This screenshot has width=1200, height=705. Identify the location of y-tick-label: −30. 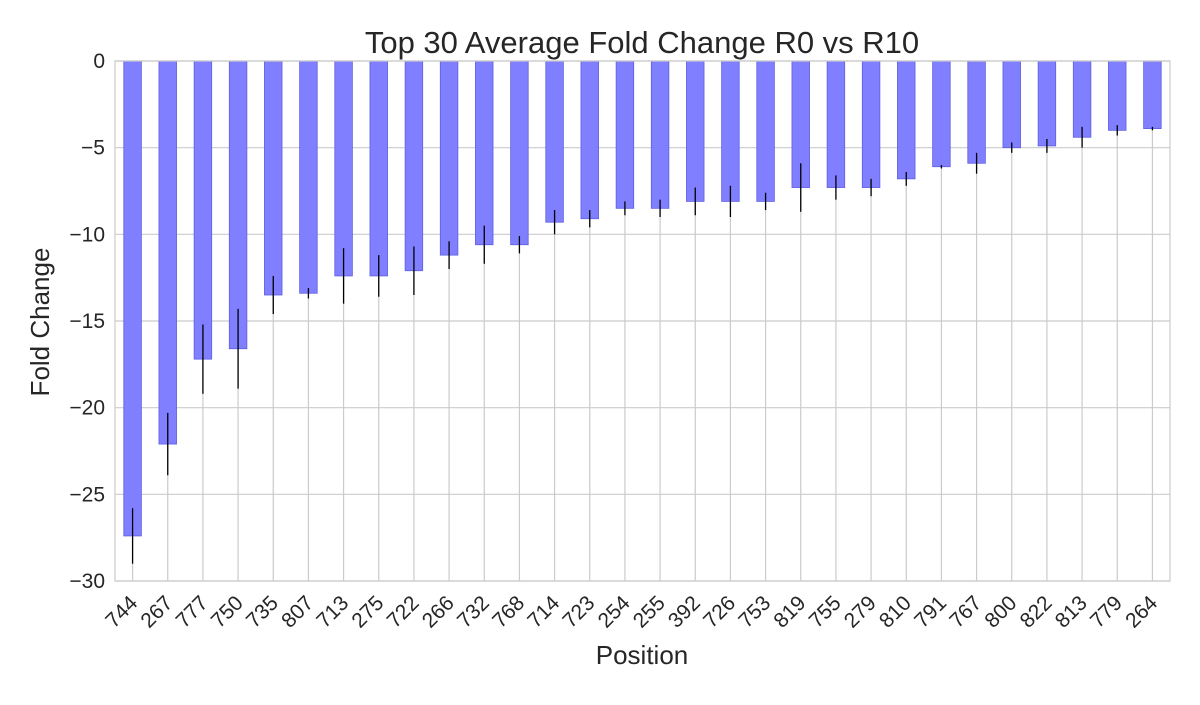
(87, 581).